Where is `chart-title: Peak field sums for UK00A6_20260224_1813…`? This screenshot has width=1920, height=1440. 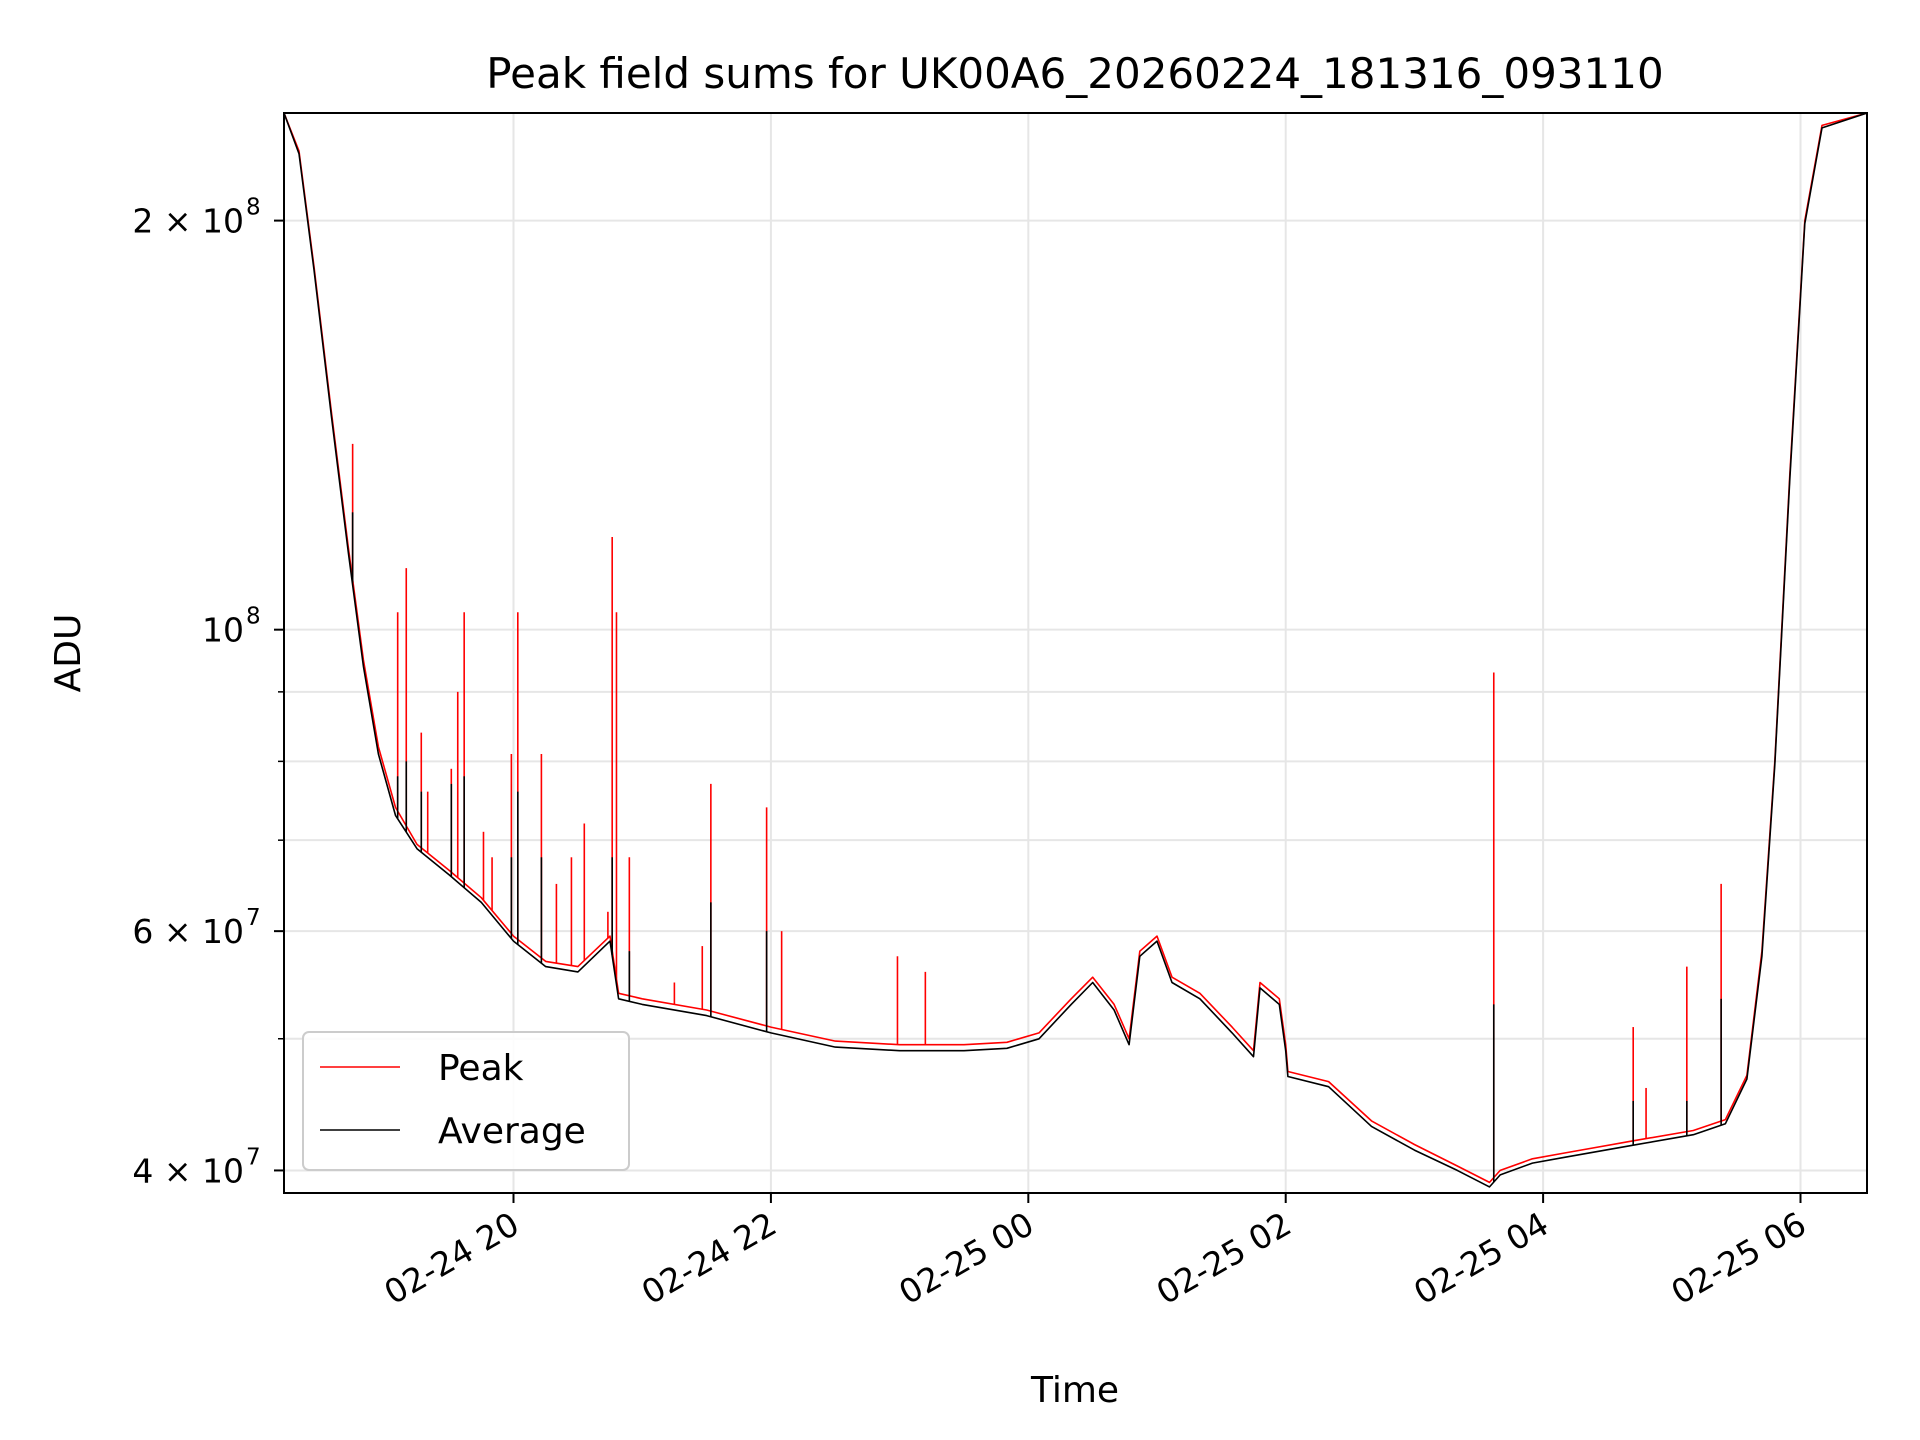
chart-title: Peak field sums for UK00A6_20260224_1813… is located at coordinates (1074, 73).